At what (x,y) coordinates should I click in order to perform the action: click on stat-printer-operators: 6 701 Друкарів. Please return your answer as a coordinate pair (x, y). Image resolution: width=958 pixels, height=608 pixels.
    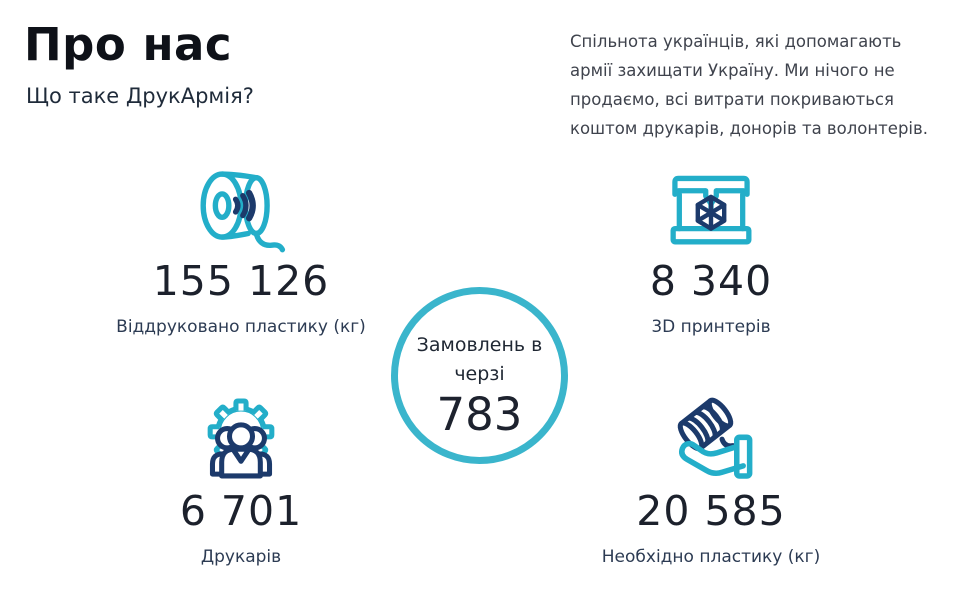
    Looking at the image, I should click on (241, 481).